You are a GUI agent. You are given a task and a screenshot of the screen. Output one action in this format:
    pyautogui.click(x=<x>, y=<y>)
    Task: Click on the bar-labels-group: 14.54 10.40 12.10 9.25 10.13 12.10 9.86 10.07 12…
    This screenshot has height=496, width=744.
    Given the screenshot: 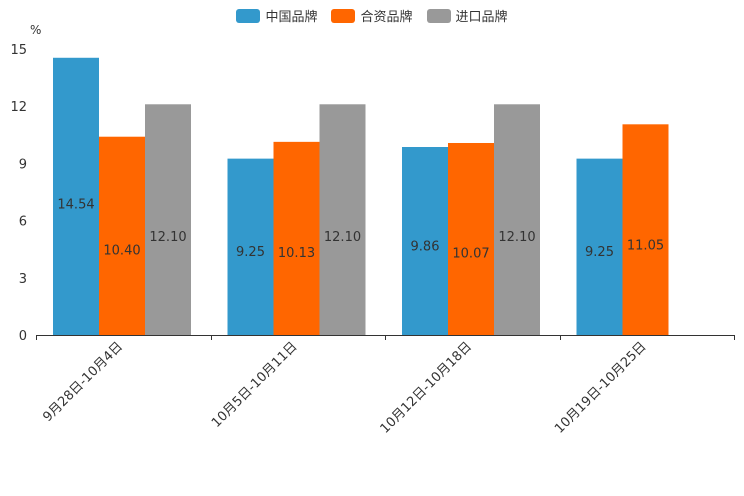 What is the action you would take?
    pyautogui.click(x=360, y=229)
    